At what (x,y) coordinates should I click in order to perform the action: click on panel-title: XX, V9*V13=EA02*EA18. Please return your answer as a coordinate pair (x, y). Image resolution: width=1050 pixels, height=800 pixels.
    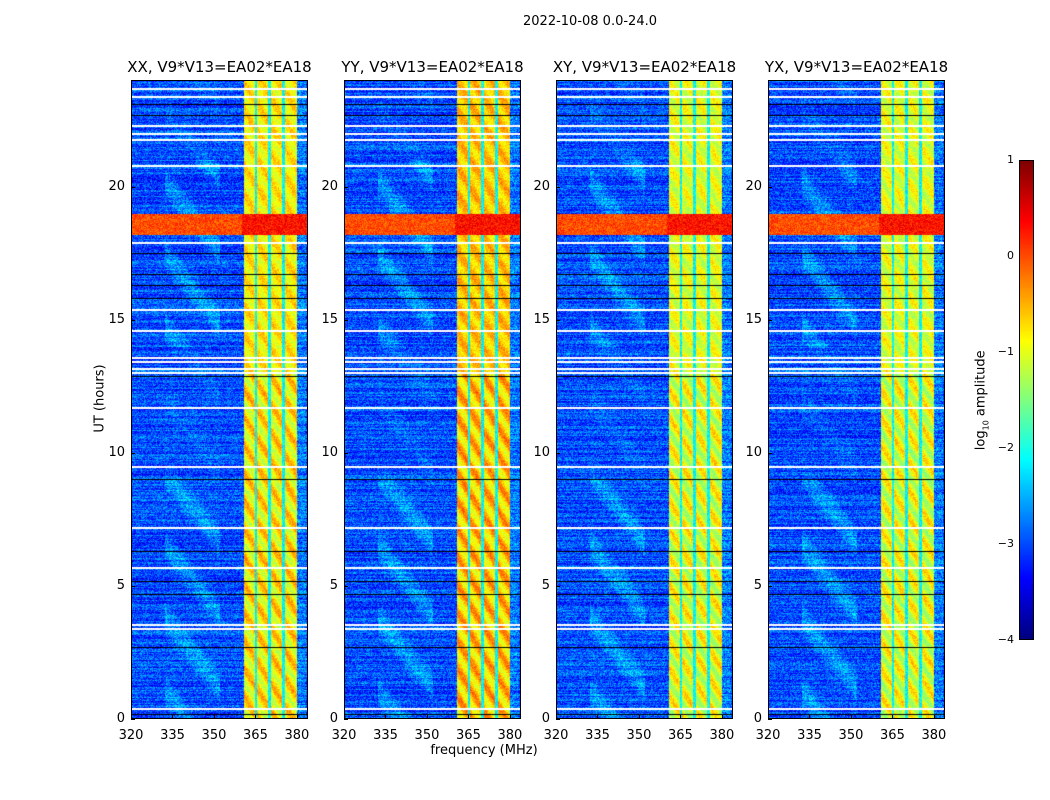
    Looking at the image, I should click on (219, 67).